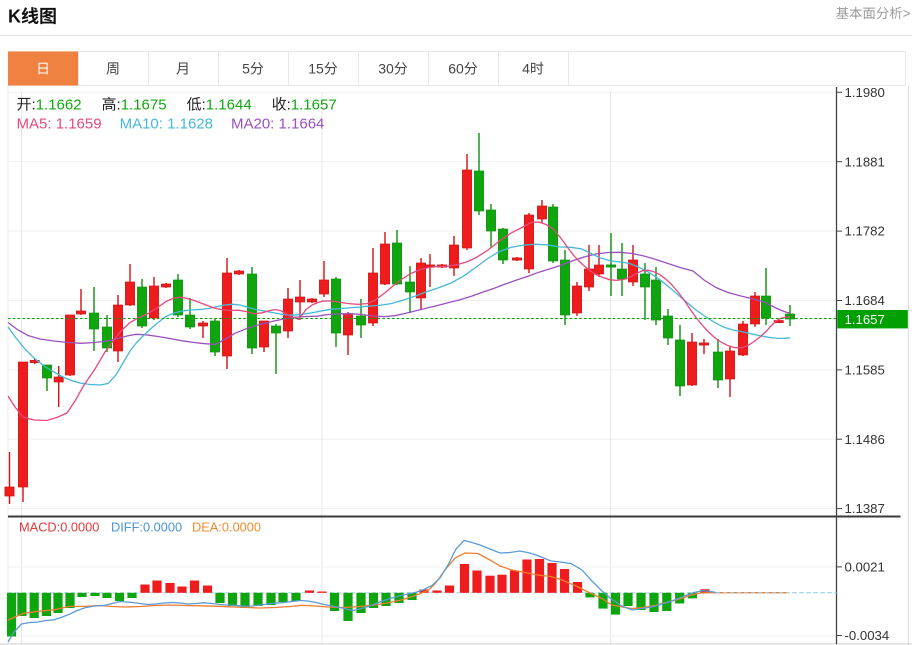 The image size is (912, 645). Describe the element at coordinates (865, 231) in the screenshot. I see `svg-text: 1.1782` at that location.